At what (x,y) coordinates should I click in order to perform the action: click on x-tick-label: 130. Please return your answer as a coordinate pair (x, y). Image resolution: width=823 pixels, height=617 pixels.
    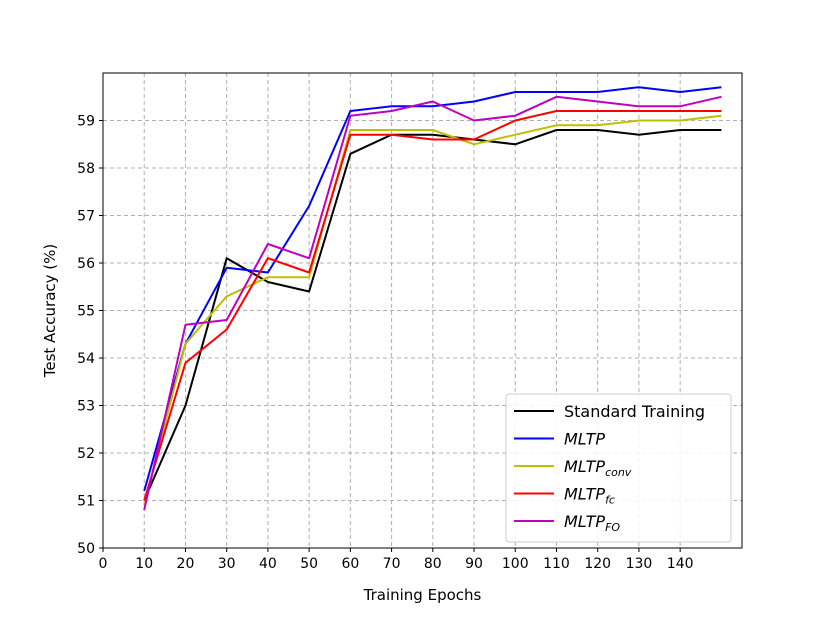
    Looking at the image, I should click on (639, 564).